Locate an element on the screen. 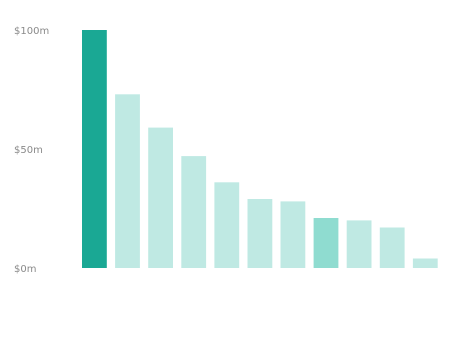  y-axis: $0m $50m $100m is located at coordinates (31, 150).